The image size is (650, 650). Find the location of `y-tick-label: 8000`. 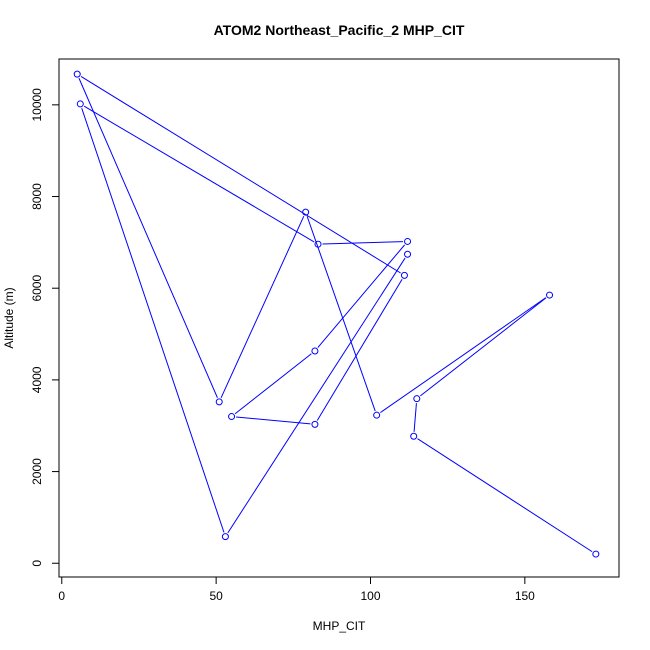

y-tick-label: 8000 is located at coordinates (37, 196).